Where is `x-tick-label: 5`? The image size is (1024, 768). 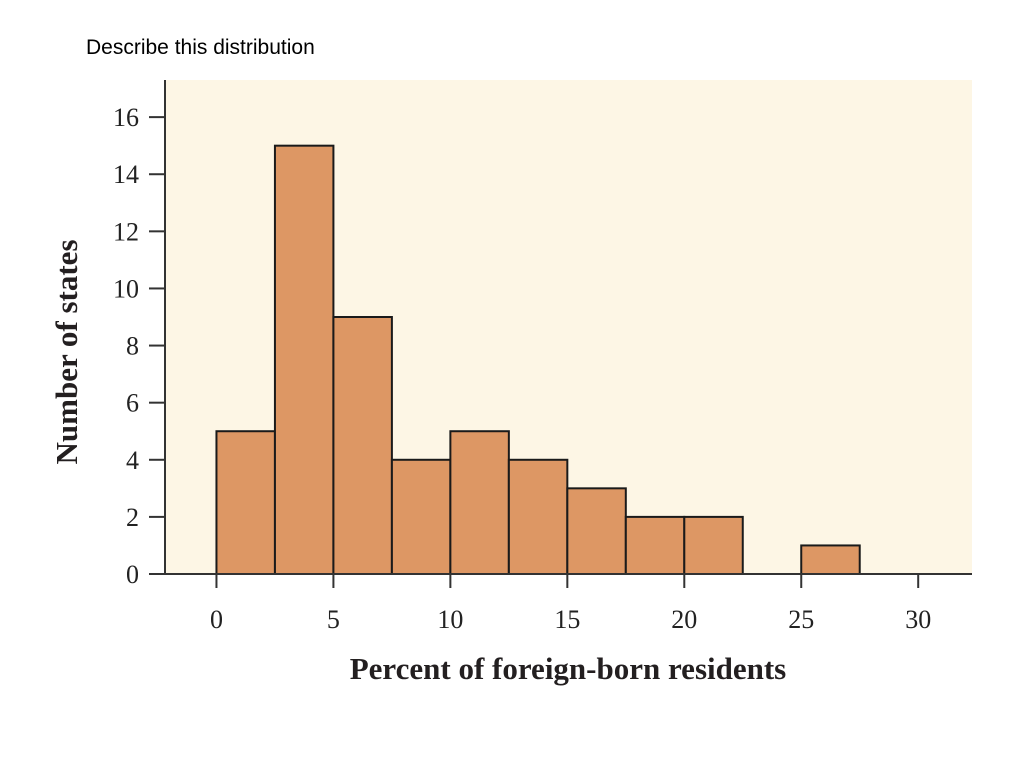 x-tick-label: 5 is located at coordinates (333, 619).